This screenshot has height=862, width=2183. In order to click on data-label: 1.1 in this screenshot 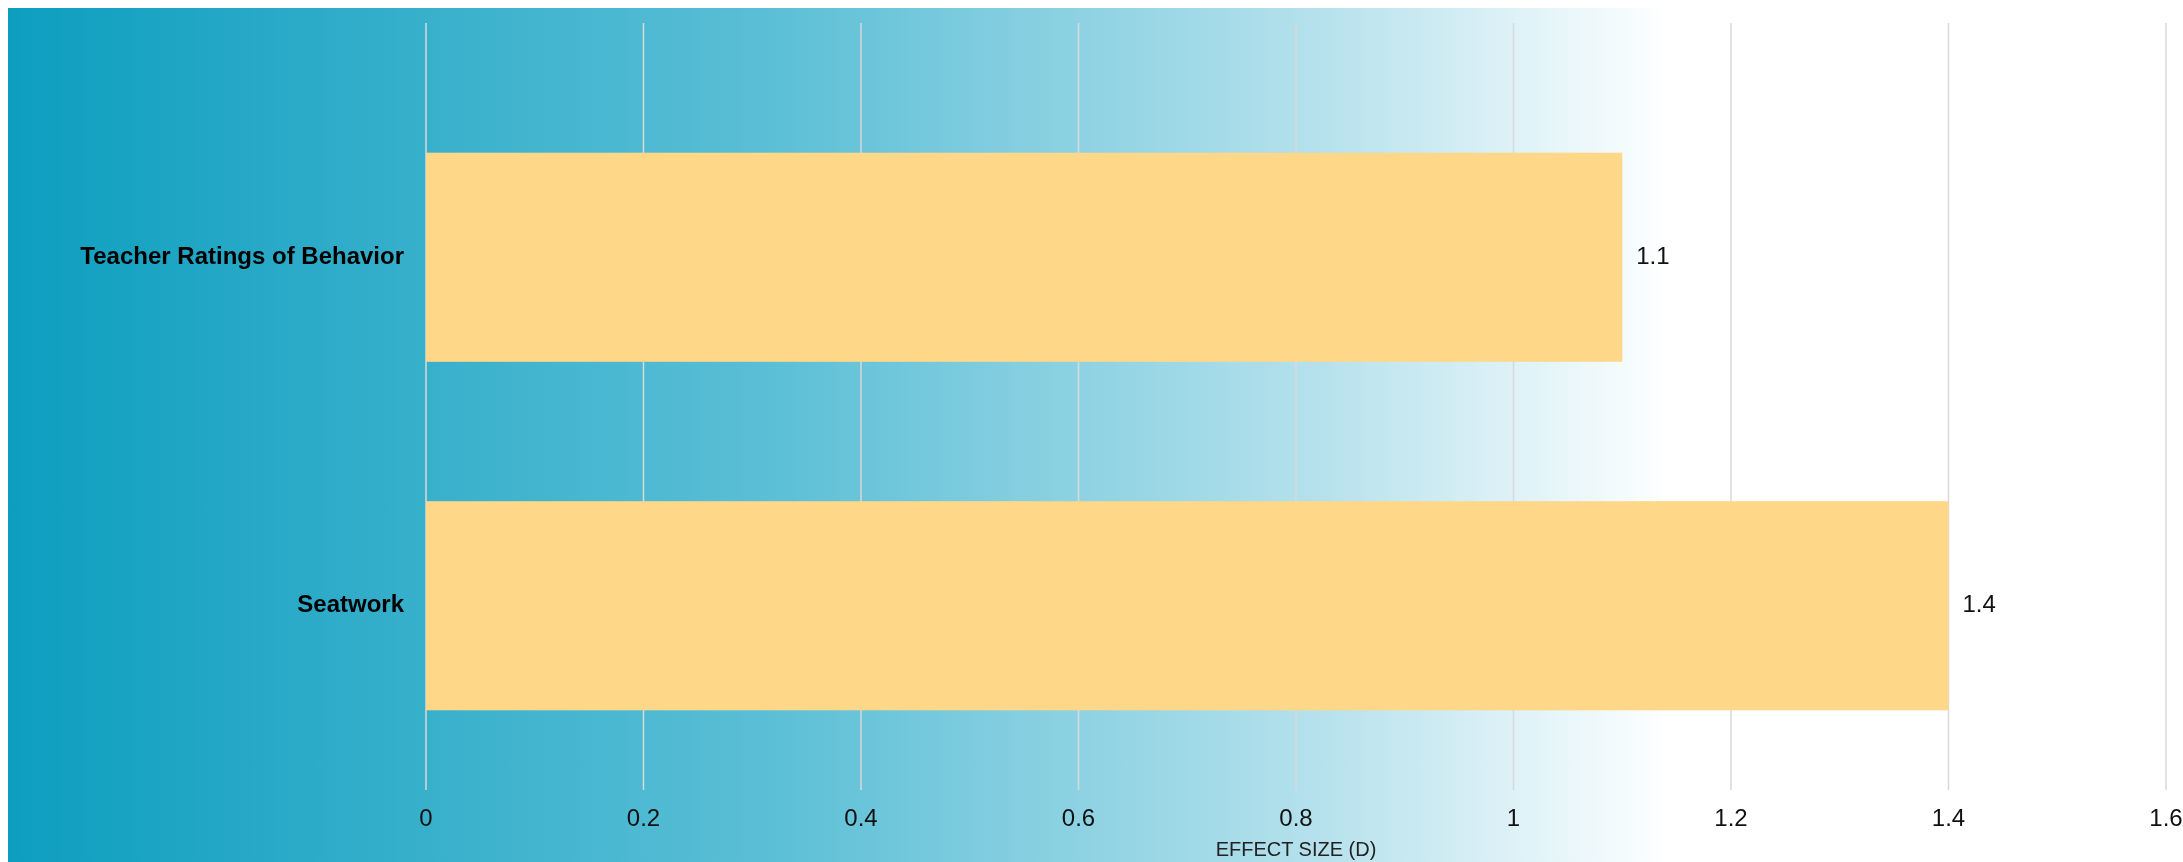, I will do `click(1653, 255)`.